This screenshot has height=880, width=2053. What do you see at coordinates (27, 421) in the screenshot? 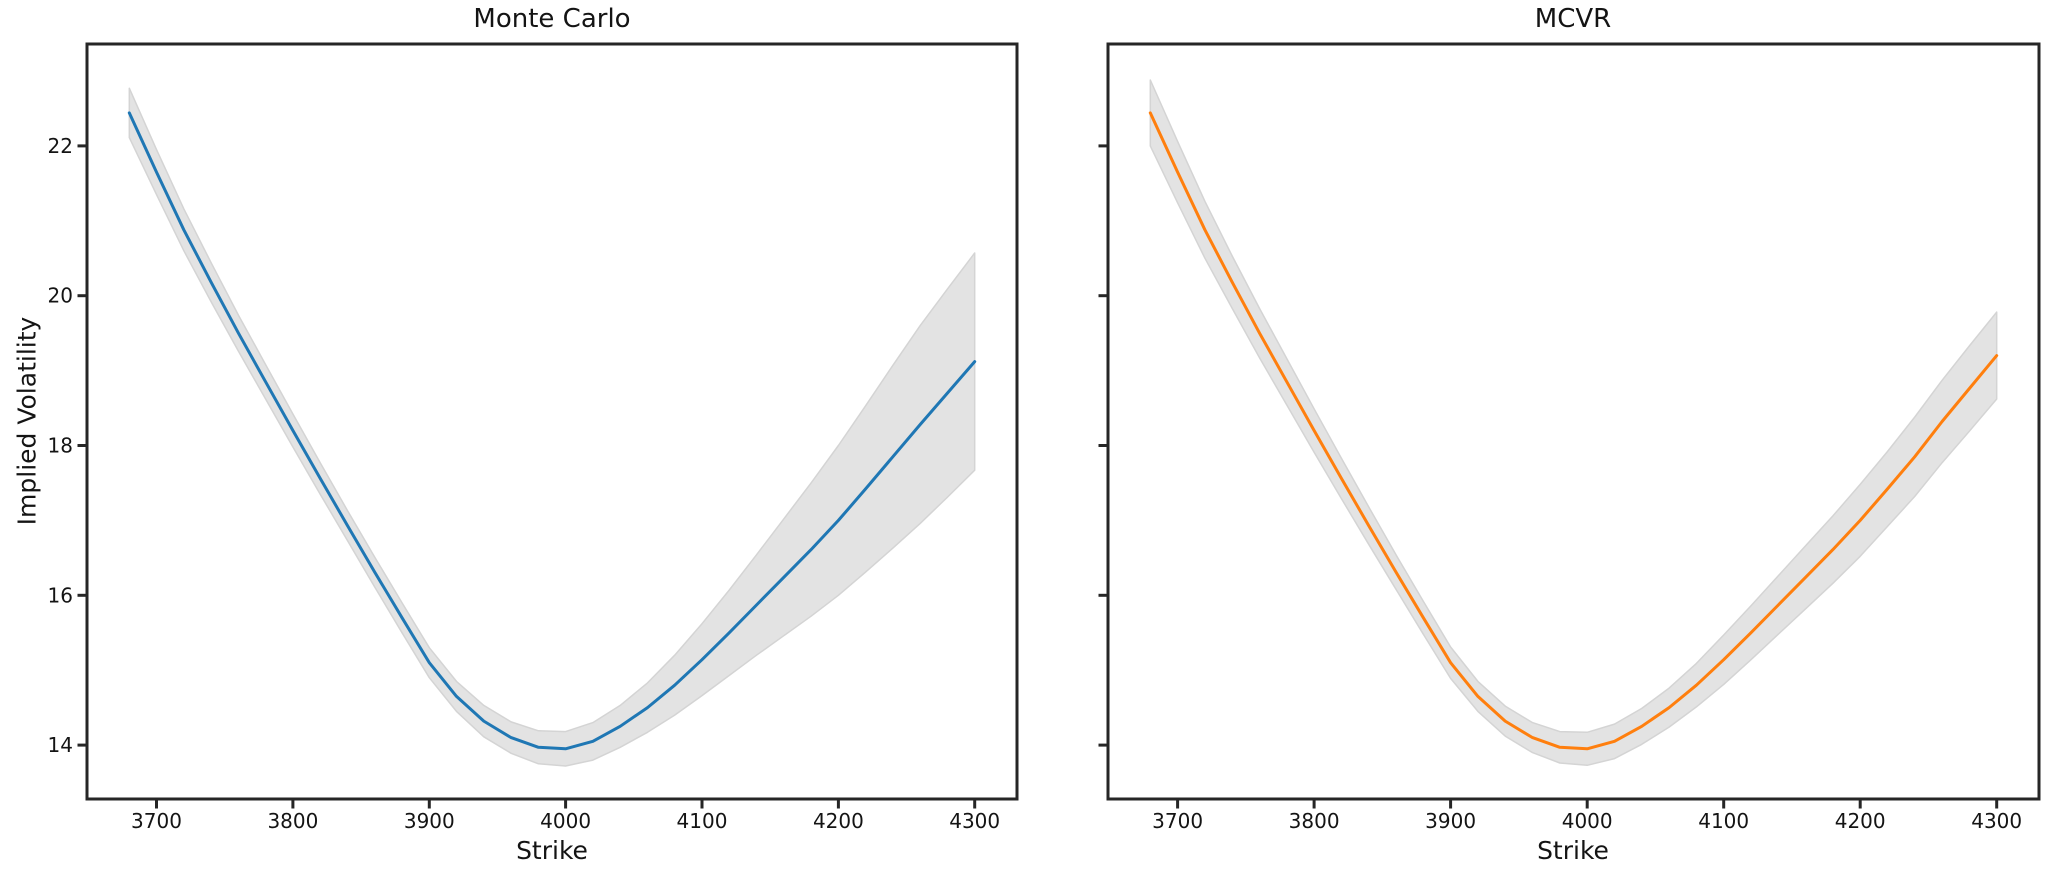
I see `y-axis-label: Implied Volatility` at bounding box center [27, 421].